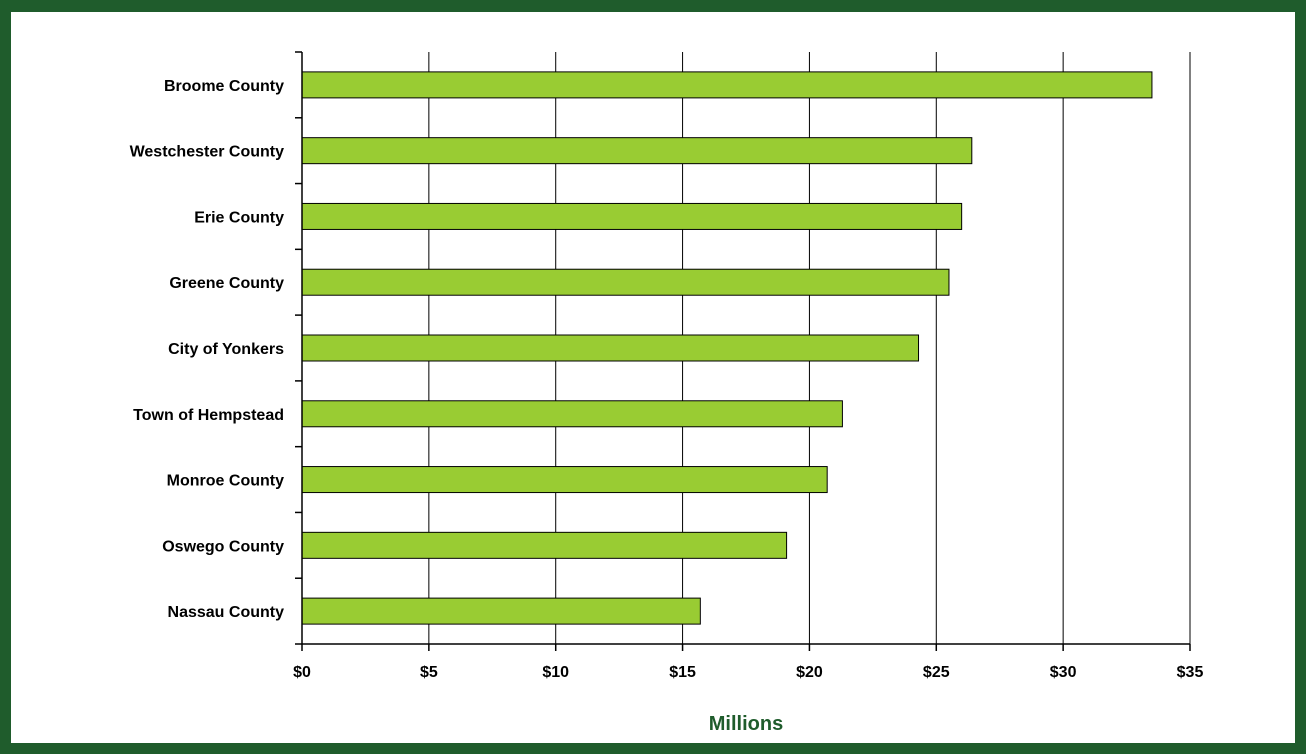 This screenshot has height=754, width=1306. What do you see at coordinates (1190, 672) in the screenshot?
I see `x-tick-label: $35` at bounding box center [1190, 672].